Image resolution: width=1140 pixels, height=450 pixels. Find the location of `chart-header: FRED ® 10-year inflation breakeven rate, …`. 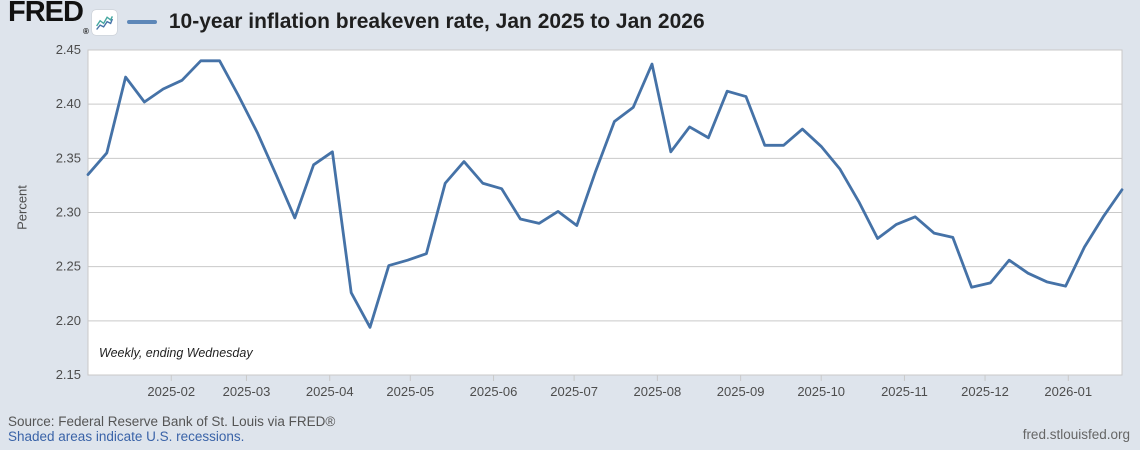

chart-header: FRED ® 10-year inflation breakeven rate, … is located at coordinates (356, 21).